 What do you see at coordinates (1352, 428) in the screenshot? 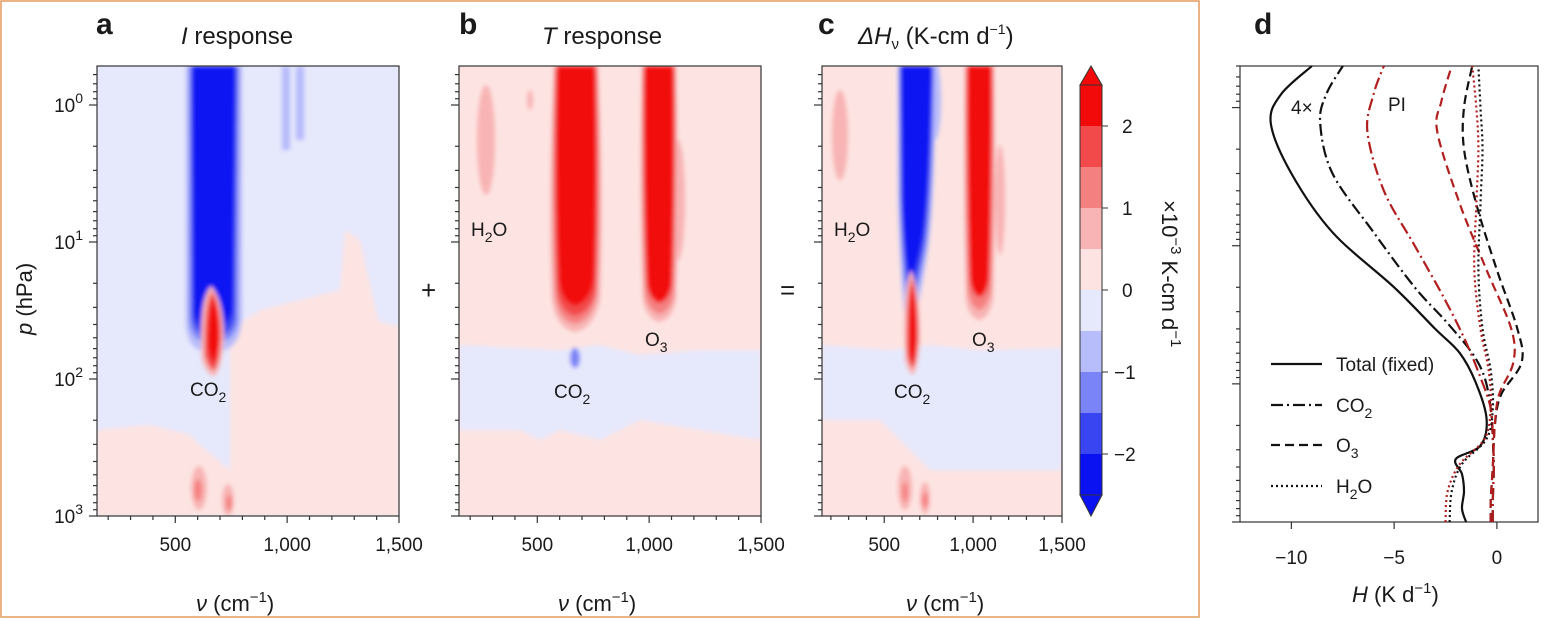
I see `legend-d: Total (fixed) CO2 O3 H2O` at bounding box center [1352, 428].